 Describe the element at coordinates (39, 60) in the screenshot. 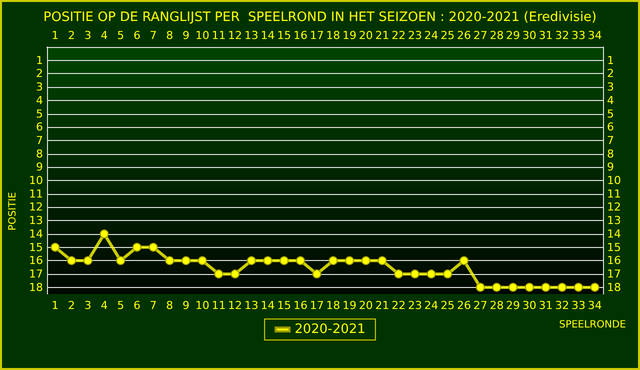

I see `y-tick-label: 1` at that location.